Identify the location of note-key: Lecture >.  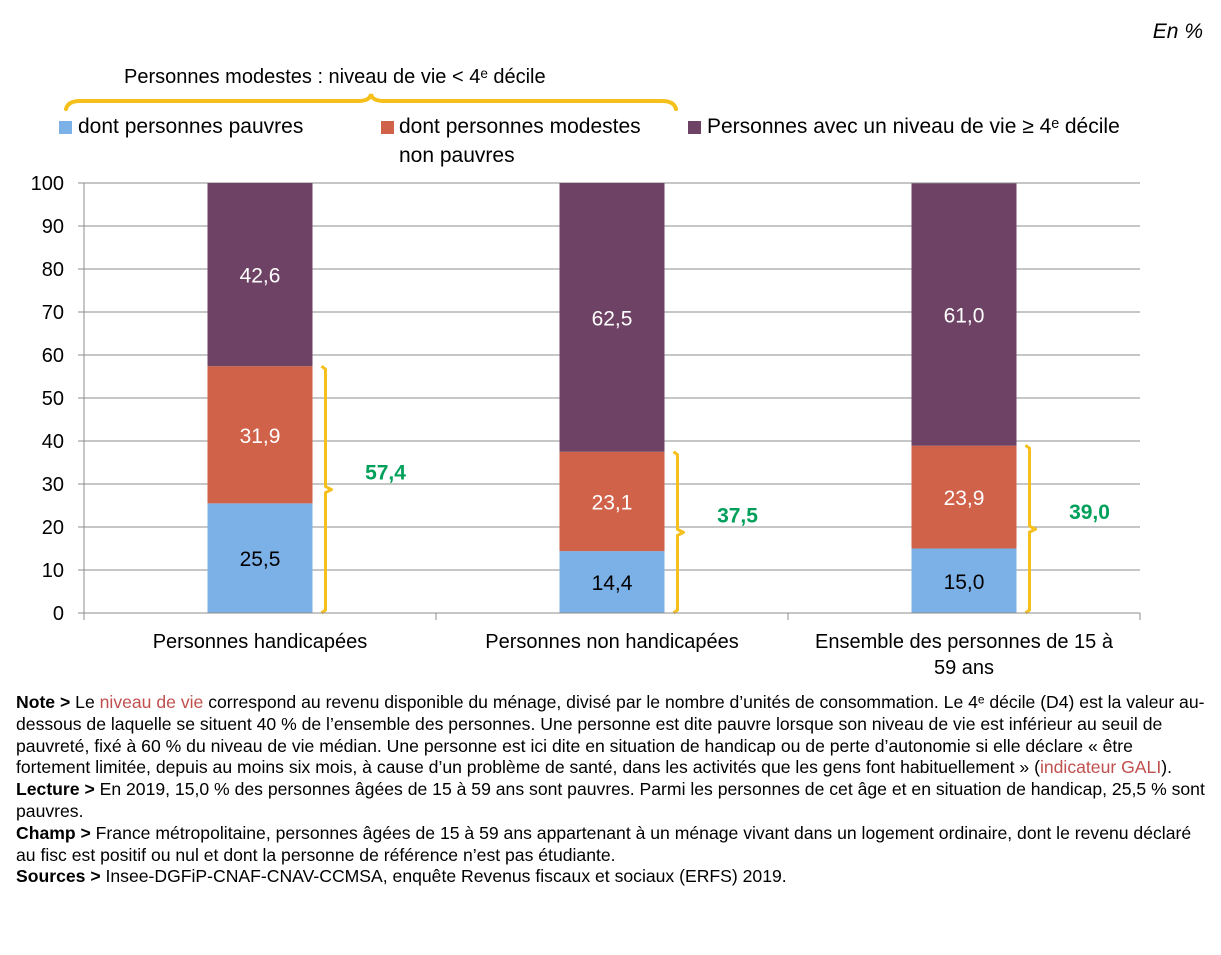
(55, 789).